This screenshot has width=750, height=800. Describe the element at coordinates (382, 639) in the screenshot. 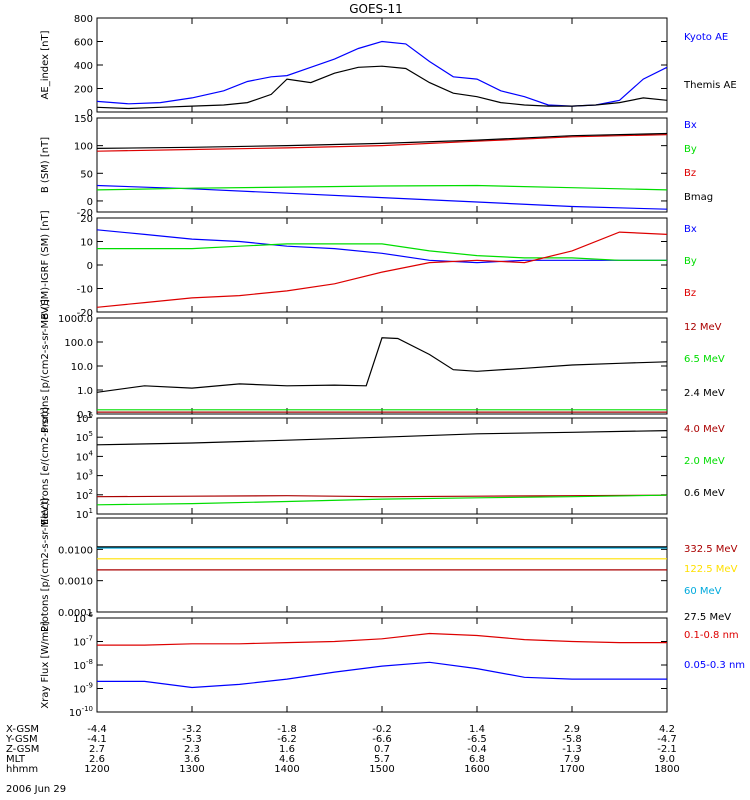

I see `series-line-0-1-0-8-nm` at that location.